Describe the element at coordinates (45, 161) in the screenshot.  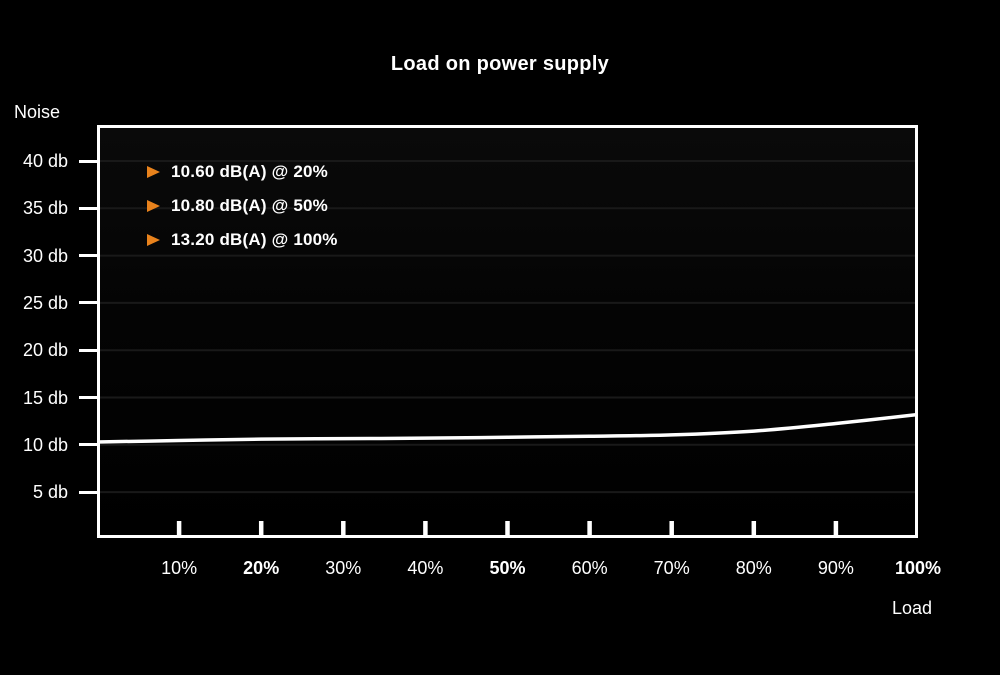
I see `y-tick-label: 40 db` at that location.